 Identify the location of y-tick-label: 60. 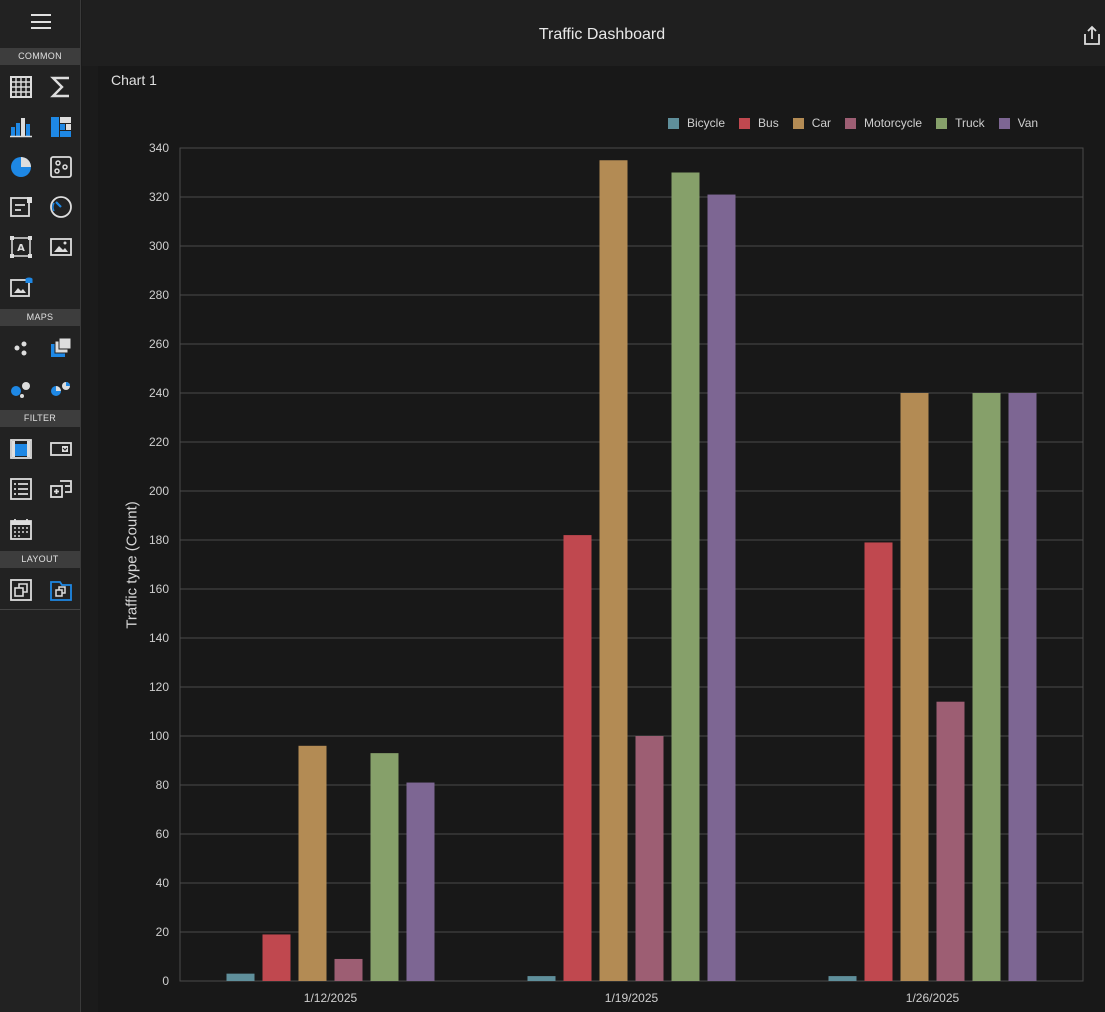
(163, 834).